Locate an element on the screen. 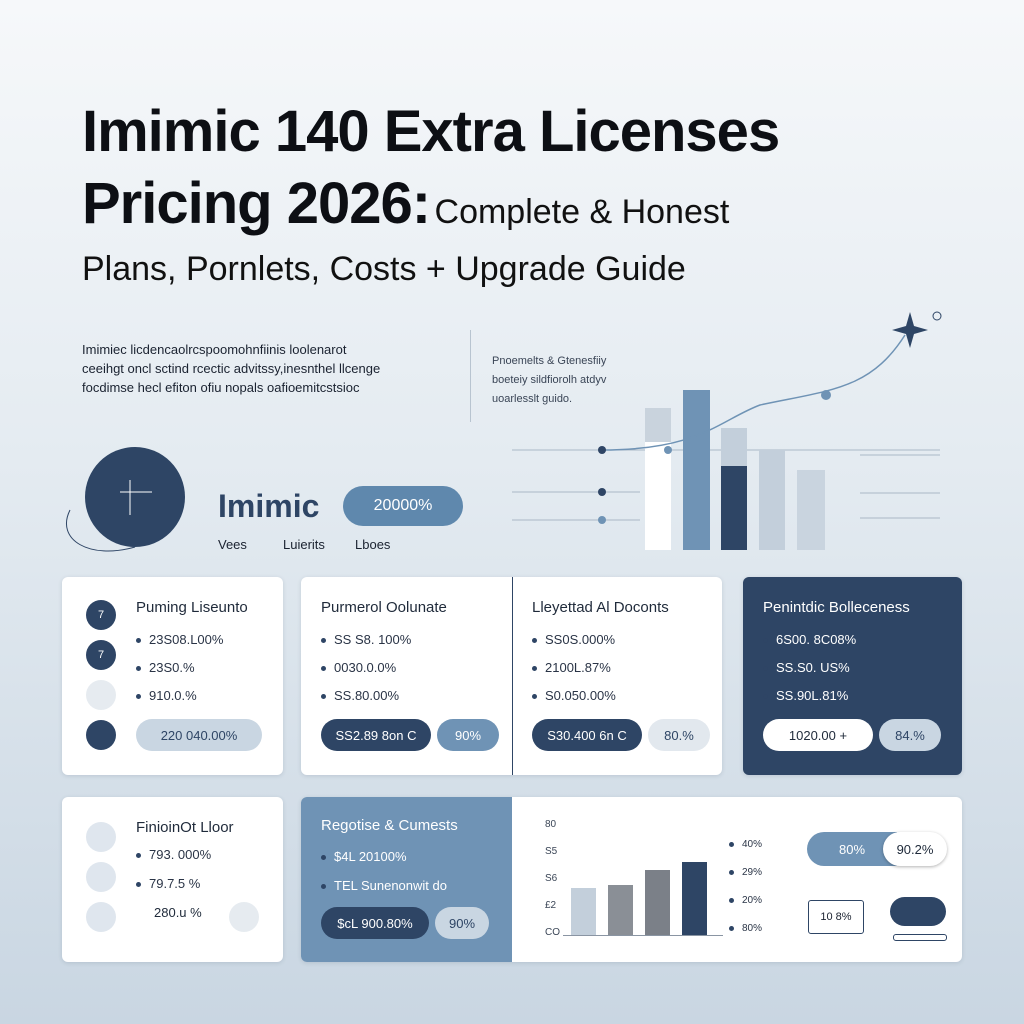 The height and width of the screenshot is (1024, 1024). logo-circle is located at coordinates (135, 497).